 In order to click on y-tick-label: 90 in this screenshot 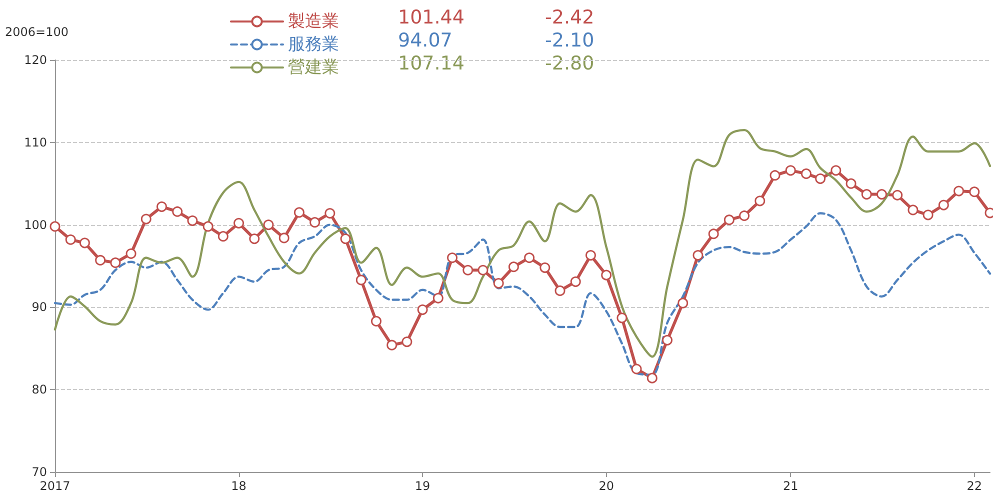, I will do `click(39, 307)`.